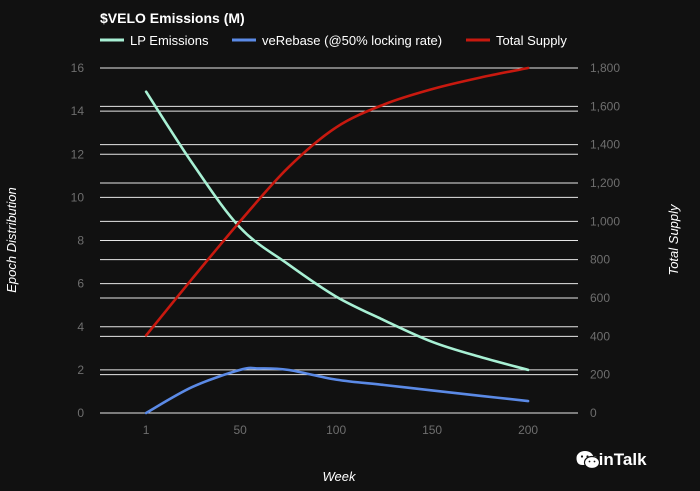 The width and height of the screenshot is (700, 491). Describe the element at coordinates (605, 68) in the screenshot. I see `y2-tick-label: 1,800` at that location.